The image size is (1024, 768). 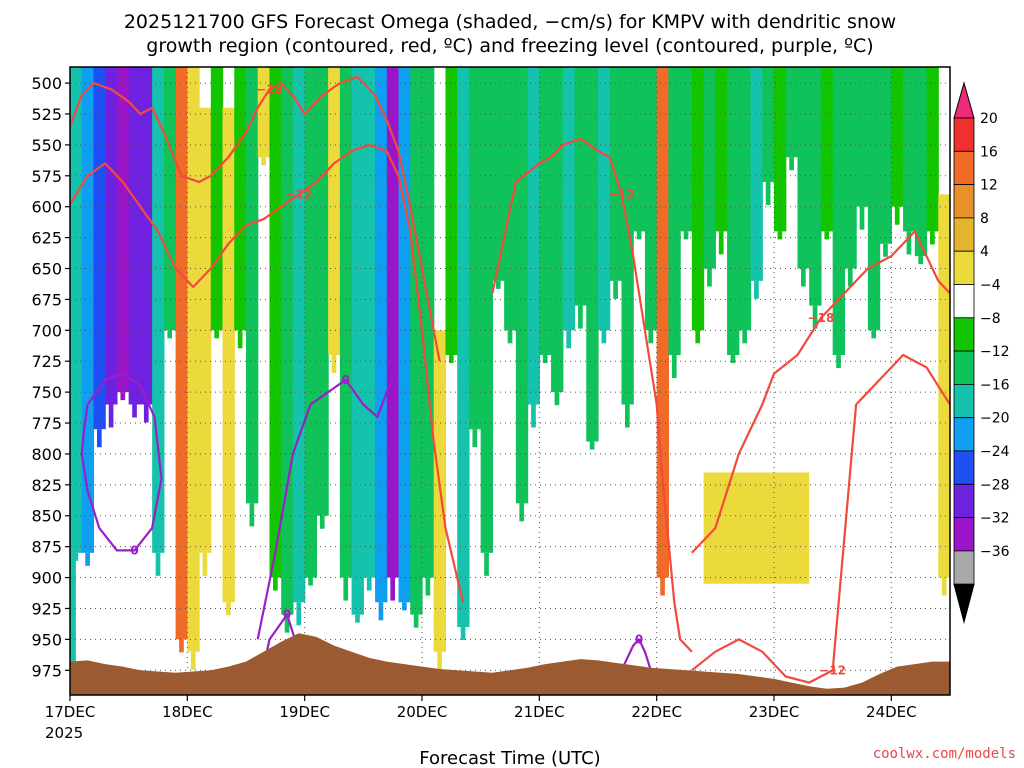 What do you see at coordinates (984, 252) in the screenshot?
I see `colorbar-label: 4` at bounding box center [984, 252].